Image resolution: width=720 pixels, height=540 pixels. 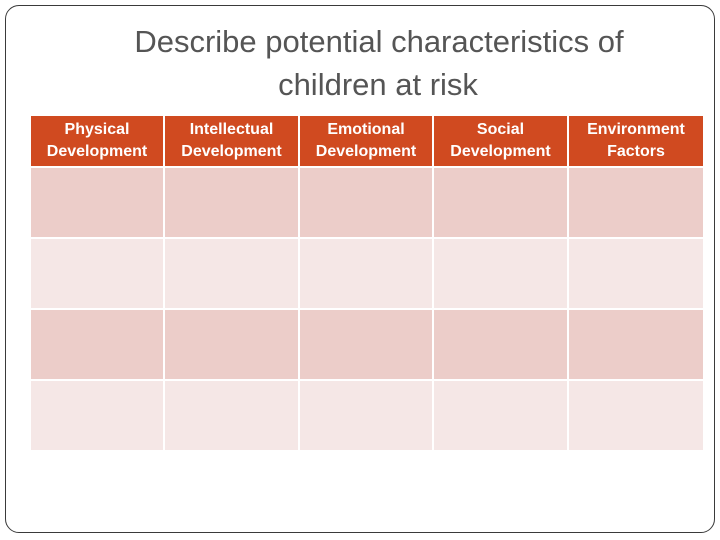 I want to click on column-header-intellectual: Intellectual Development, so click(x=231, y=141).